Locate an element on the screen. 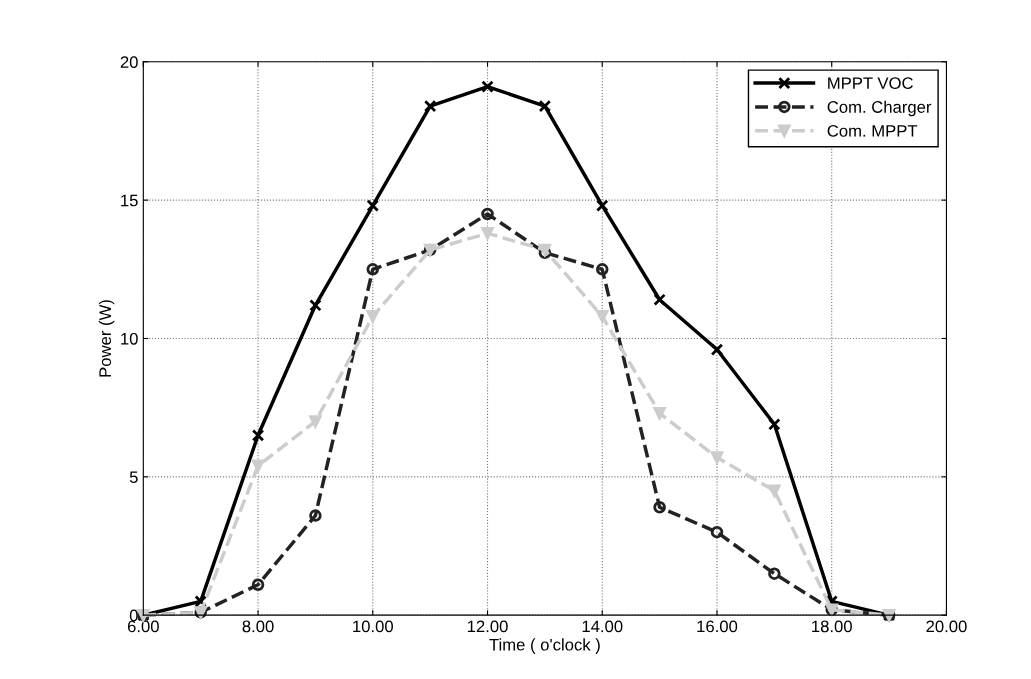 The image size is (1031, 679). y-tick-label: 15 is located at coordinates (129, 200).